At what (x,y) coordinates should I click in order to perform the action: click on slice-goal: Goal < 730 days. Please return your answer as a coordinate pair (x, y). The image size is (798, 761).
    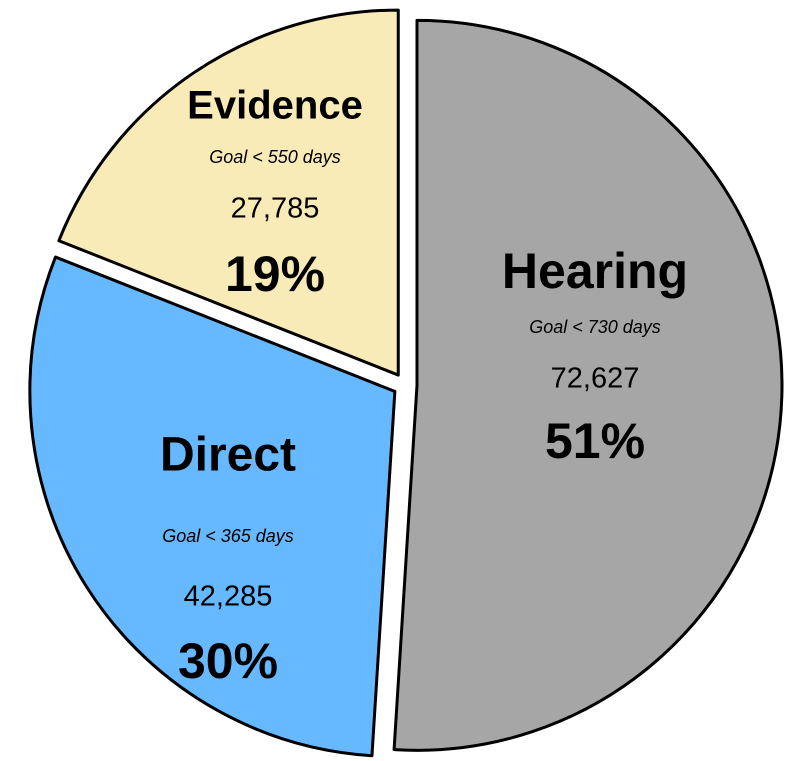
    Looking at the image, I should click on (595, 327).